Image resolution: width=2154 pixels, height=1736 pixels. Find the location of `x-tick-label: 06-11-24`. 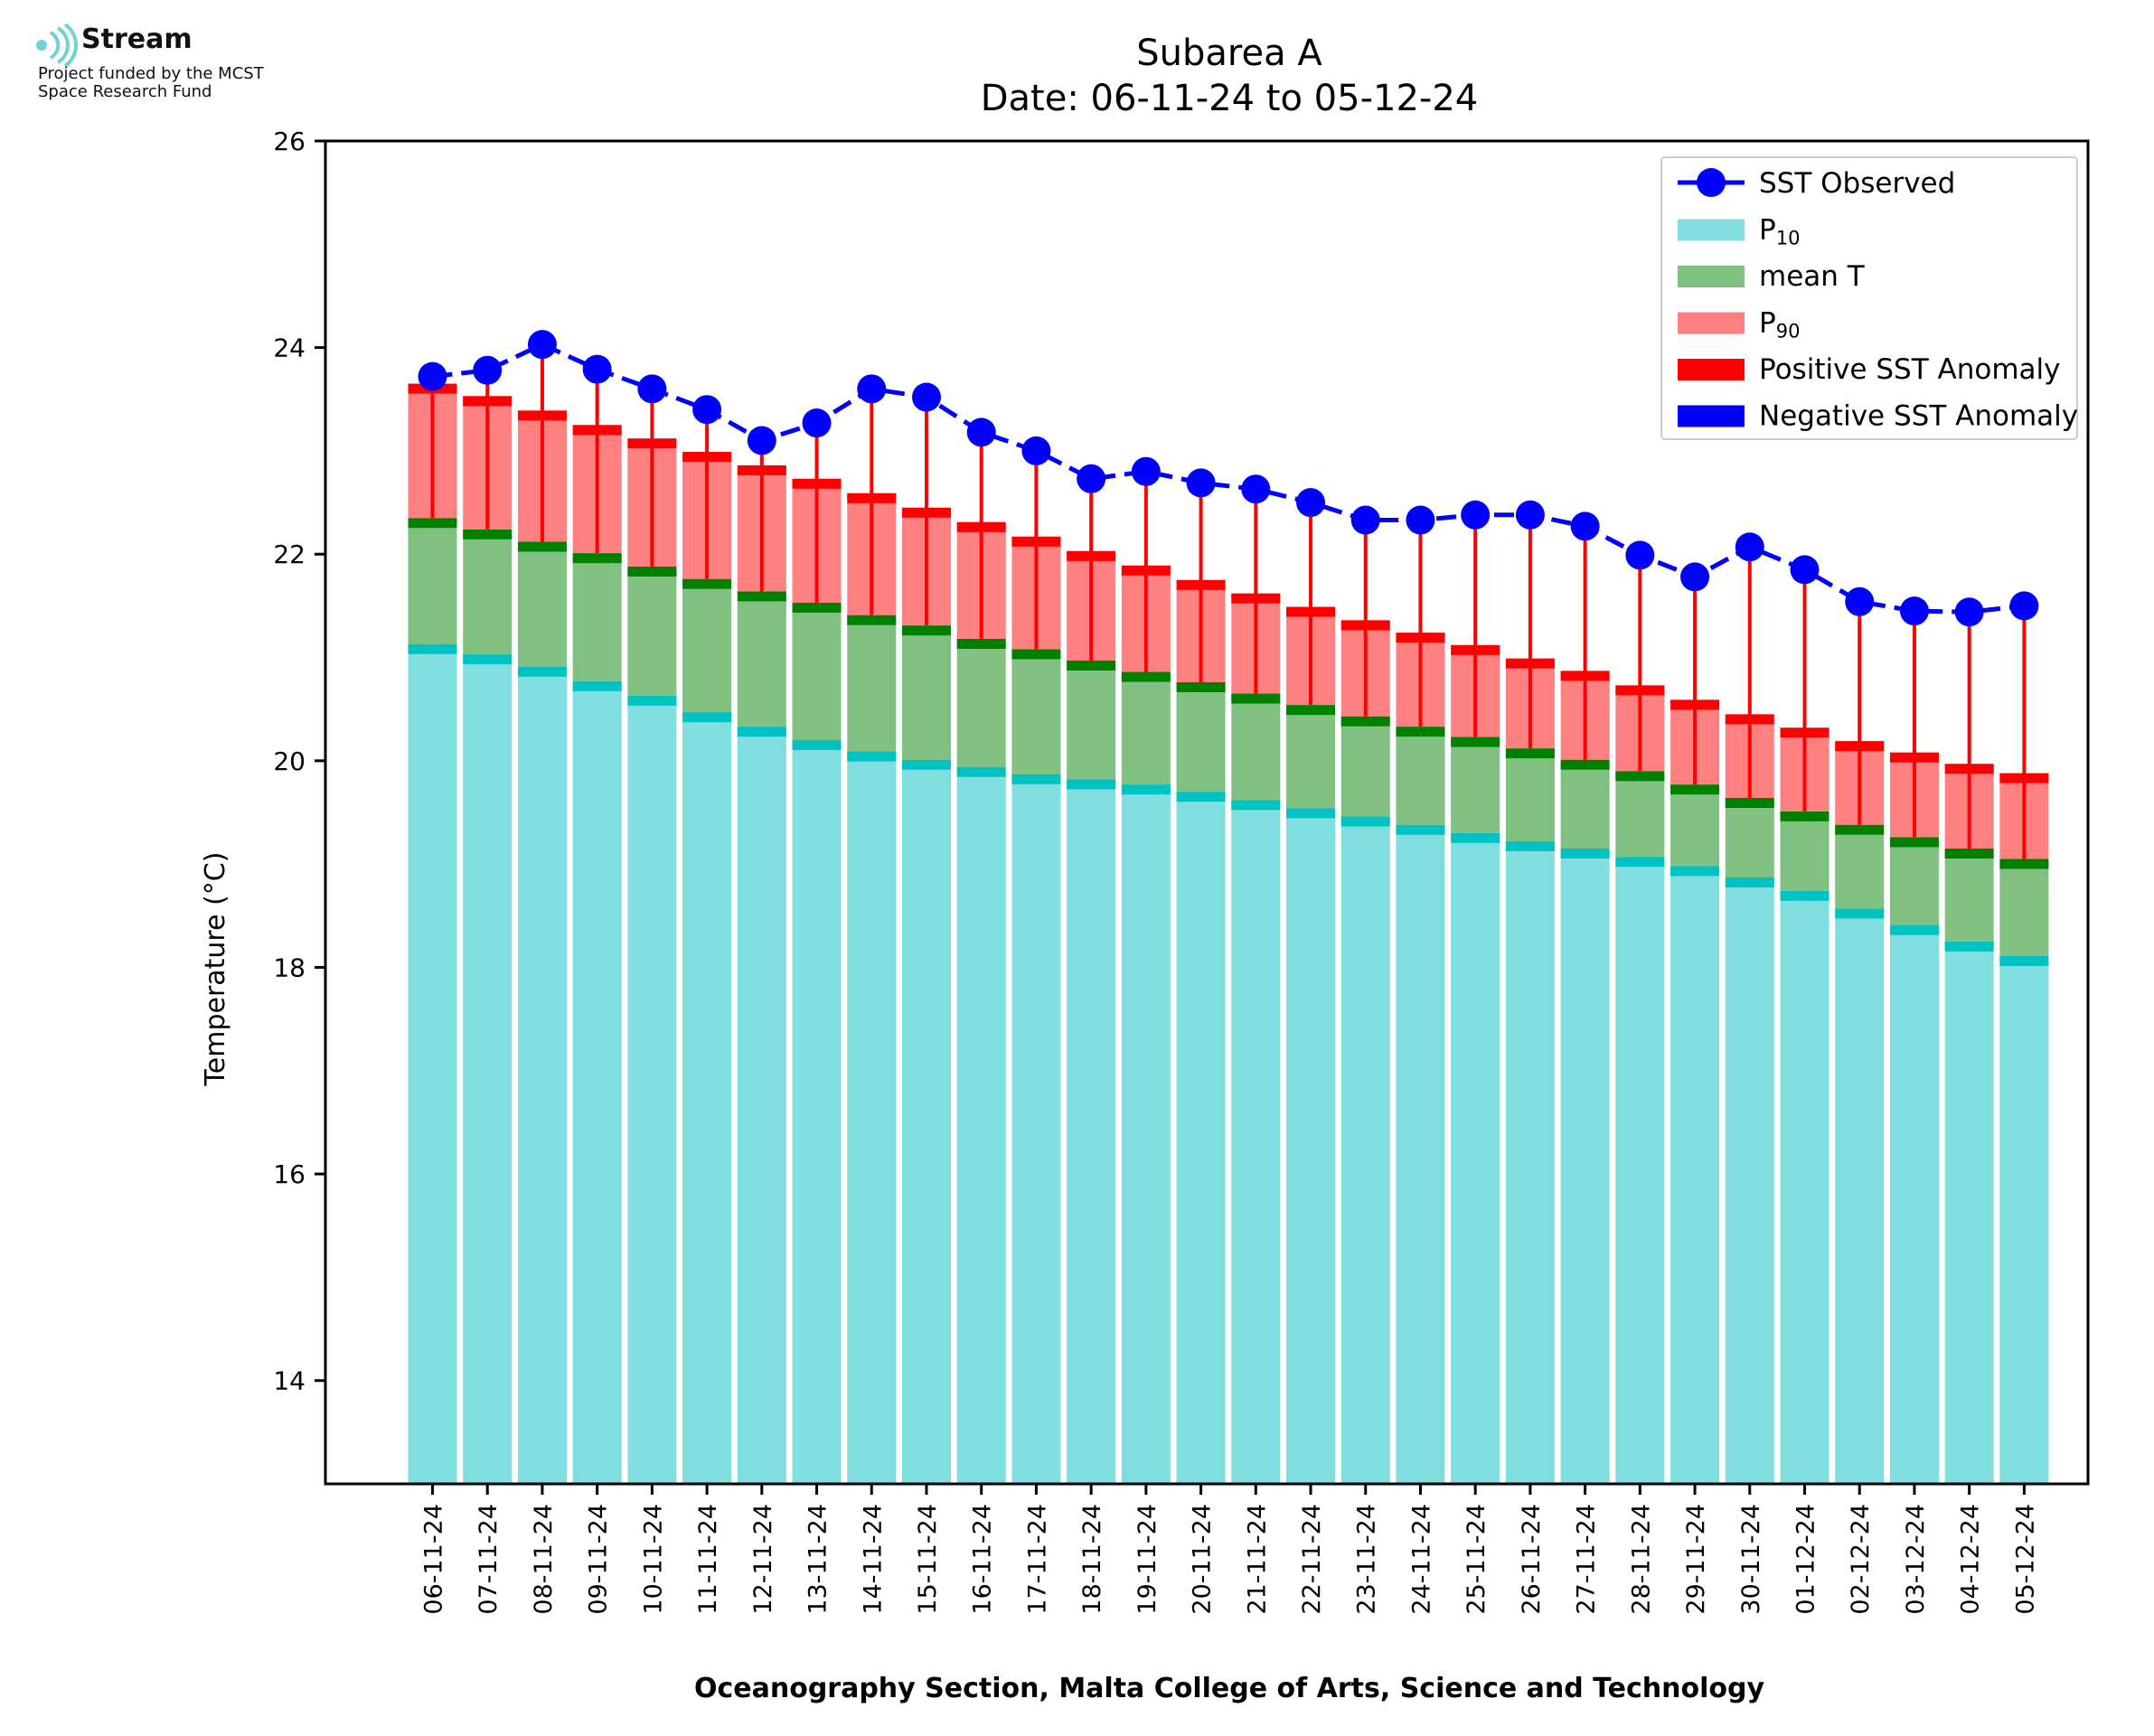

x-tick-label: 06-11-24 is located at coordinates (434, 1560).